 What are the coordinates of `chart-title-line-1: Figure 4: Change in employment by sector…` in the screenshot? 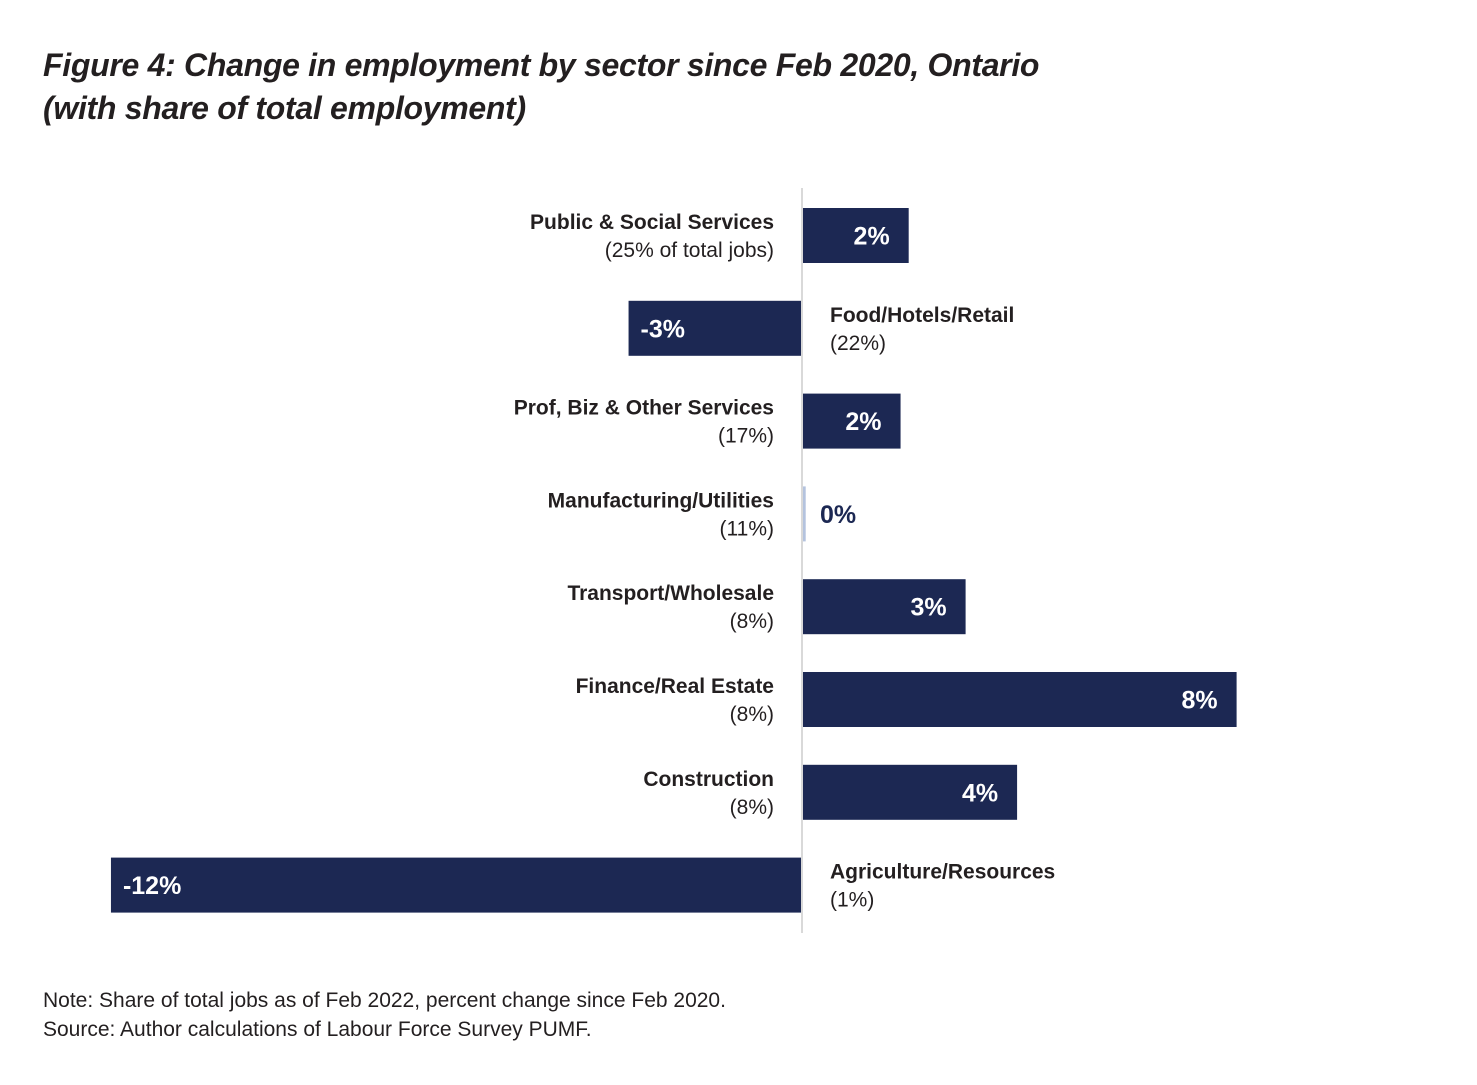 It's located at (541, 65).